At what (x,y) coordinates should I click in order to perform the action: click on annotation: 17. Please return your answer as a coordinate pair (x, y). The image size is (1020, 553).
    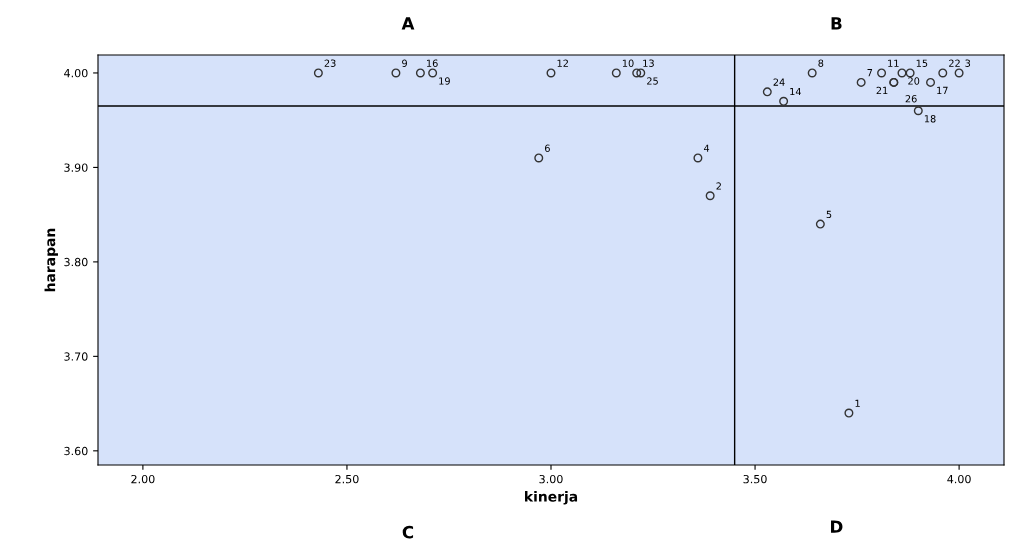
    Looking at the image, I should click on (942, 90).